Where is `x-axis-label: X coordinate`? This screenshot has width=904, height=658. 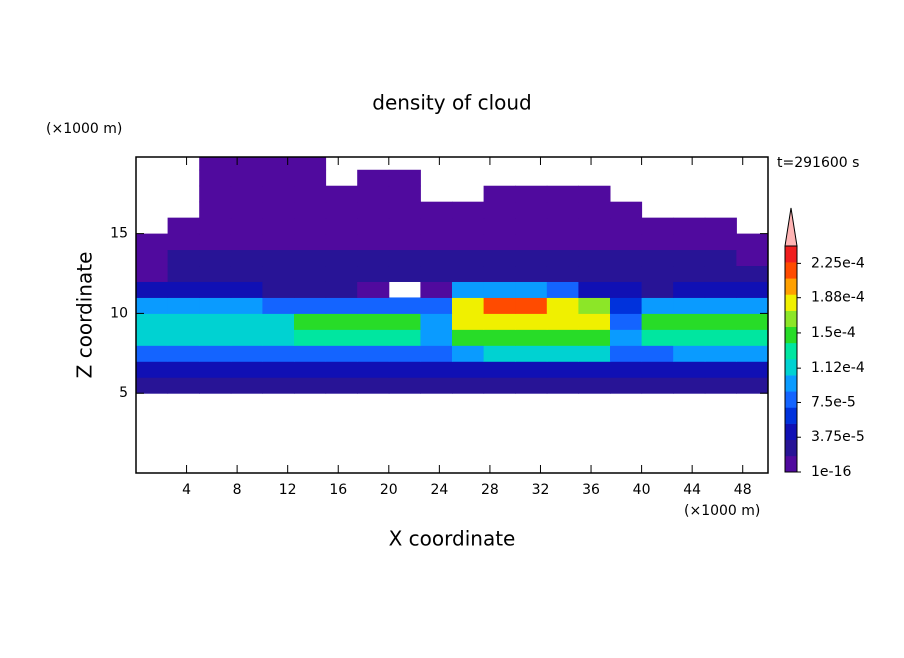
x-axis-label: X coordinate is located at coordinates (452, 539).